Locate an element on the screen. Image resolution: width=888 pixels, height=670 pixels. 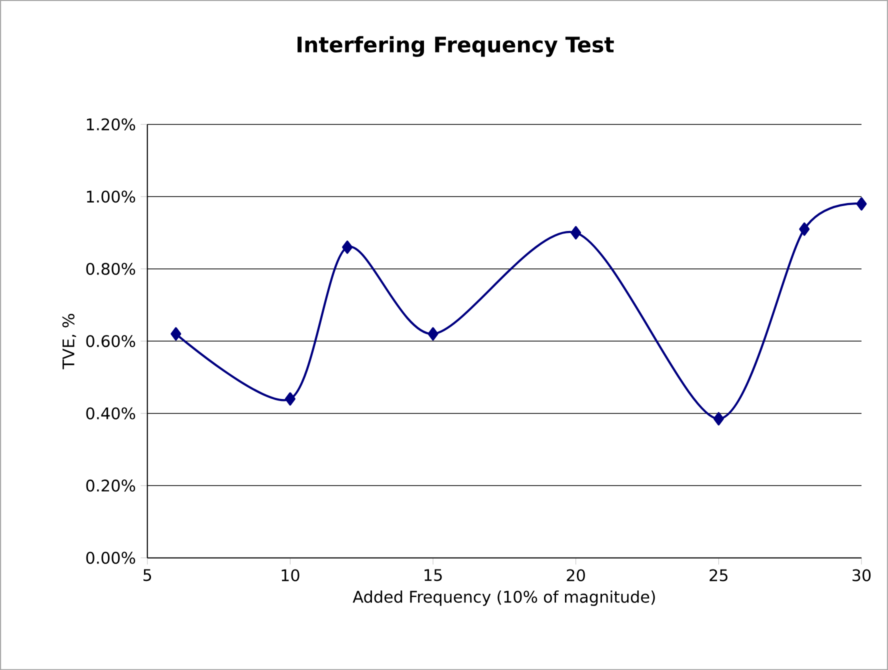
chart-title: Interfering Frequency Test is located at coordinates (456, 46).